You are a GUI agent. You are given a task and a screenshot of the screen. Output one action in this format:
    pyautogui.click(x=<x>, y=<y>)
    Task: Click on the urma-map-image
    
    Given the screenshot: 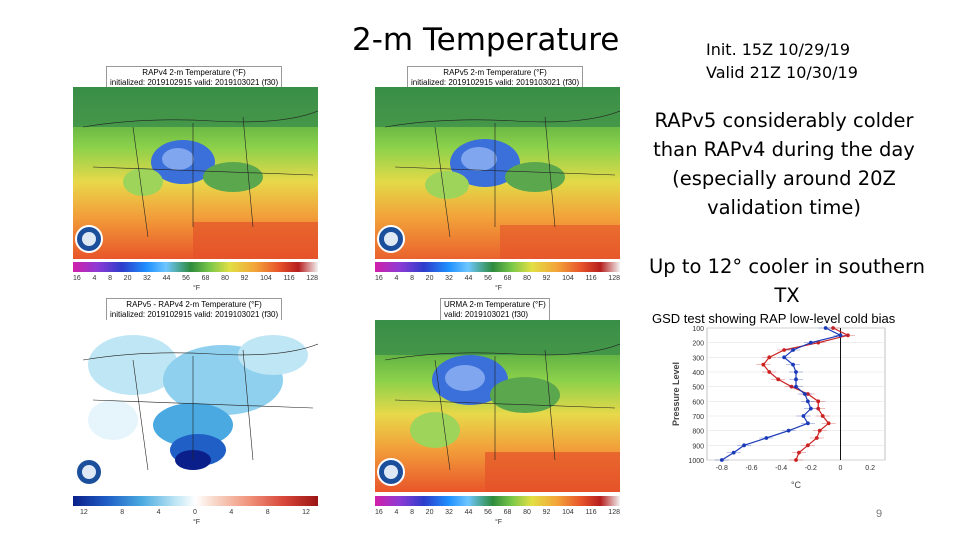 What is the action you would take?
    pyautogui.click(x=497, y=406)
    